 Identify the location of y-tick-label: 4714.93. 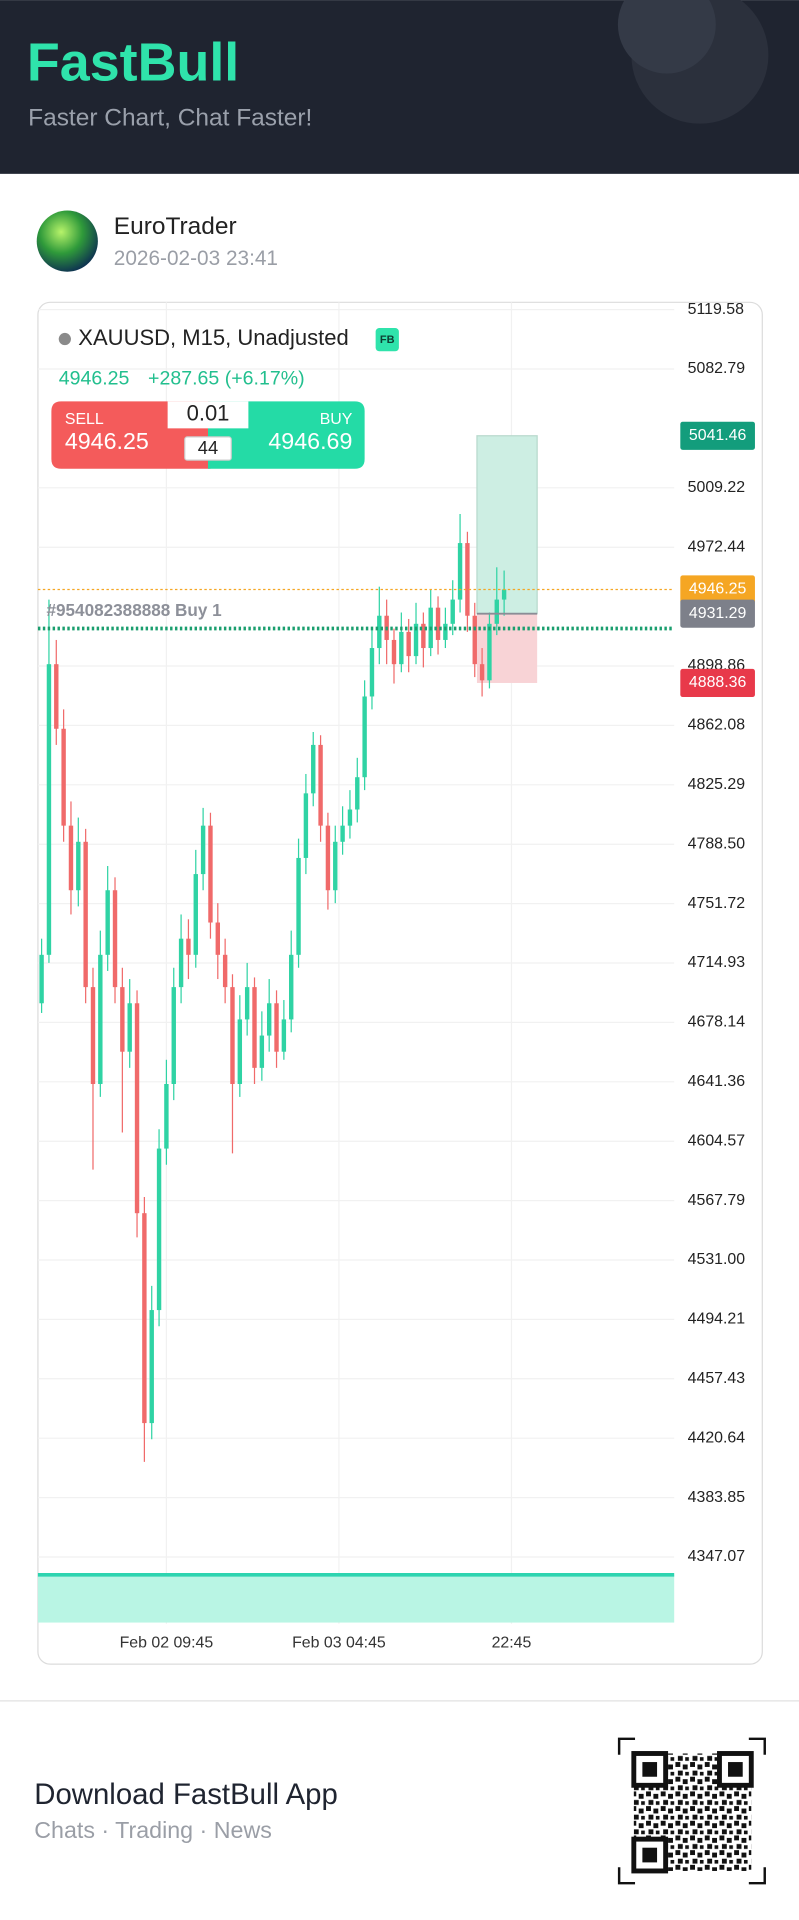
(717, 962).